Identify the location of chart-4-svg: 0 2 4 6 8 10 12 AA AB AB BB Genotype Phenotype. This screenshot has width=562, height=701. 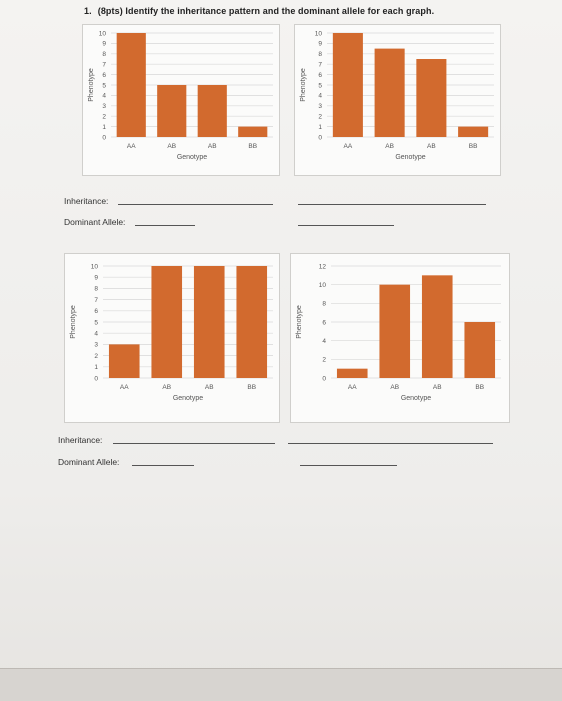
(398, 332).